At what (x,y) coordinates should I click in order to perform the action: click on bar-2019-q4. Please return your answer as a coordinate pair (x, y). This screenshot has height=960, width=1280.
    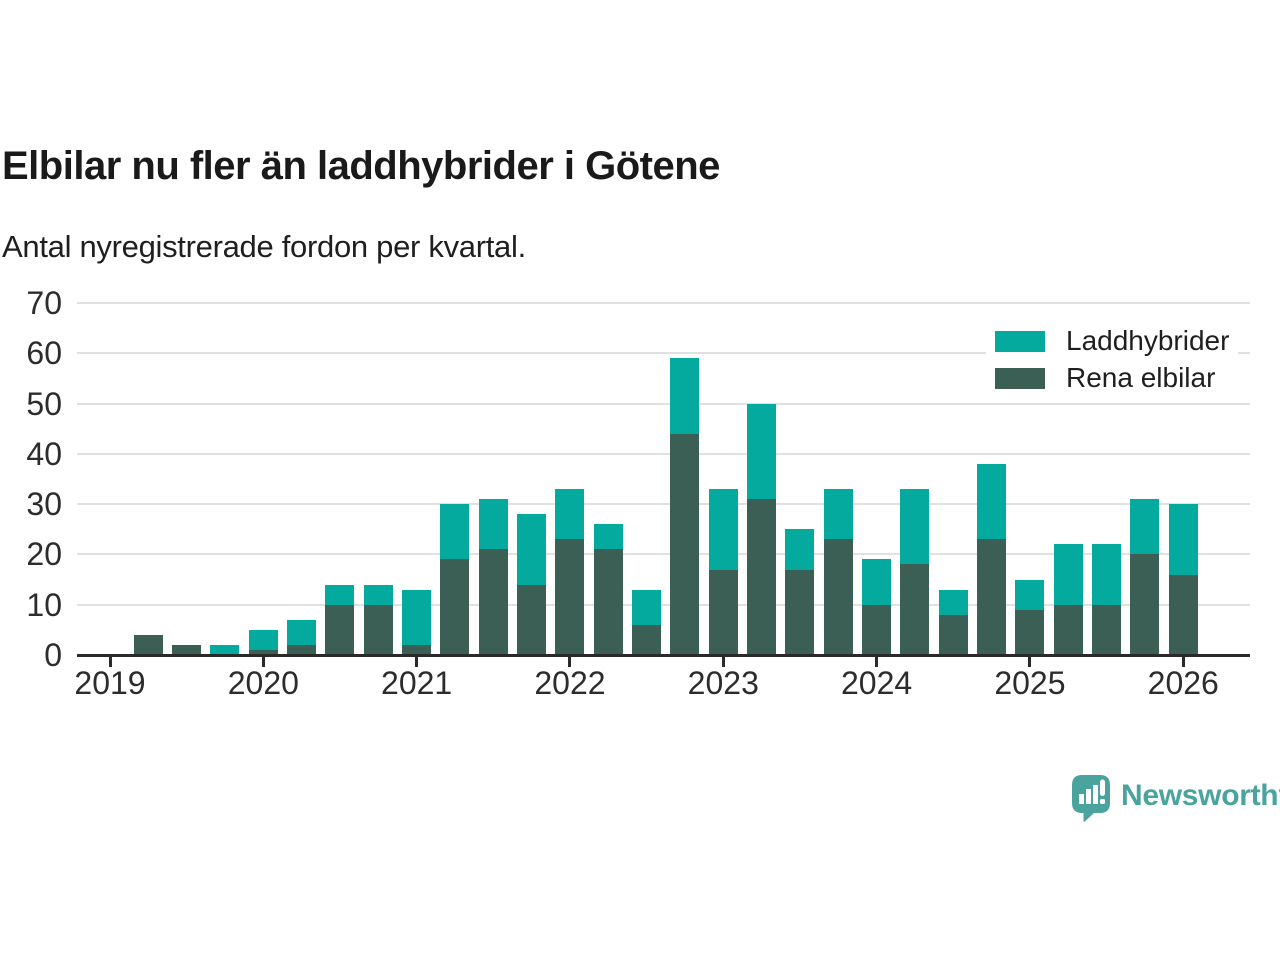
    Looking at the image, I should click on (225, 649).